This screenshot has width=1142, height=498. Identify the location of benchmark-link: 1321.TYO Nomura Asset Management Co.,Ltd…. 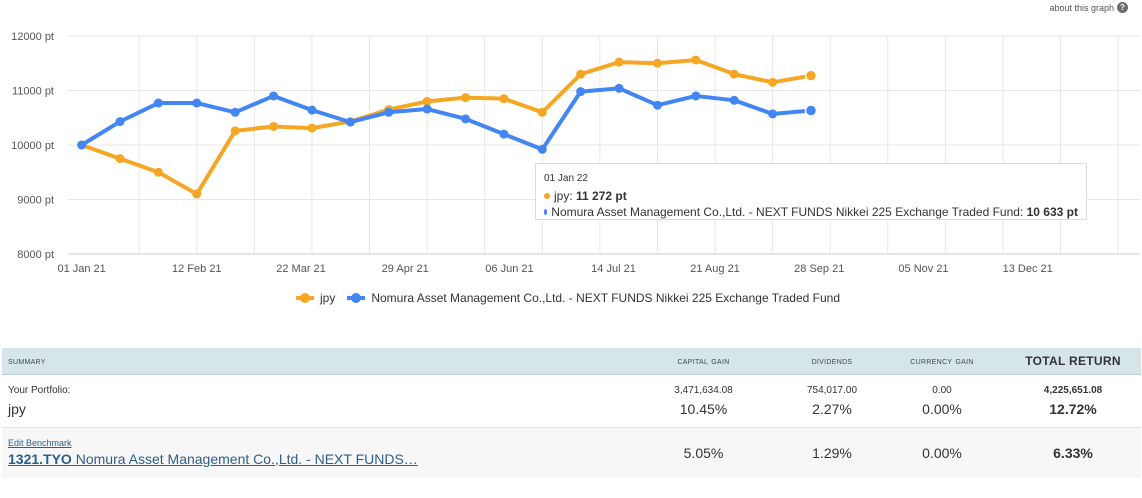
(213, 459).